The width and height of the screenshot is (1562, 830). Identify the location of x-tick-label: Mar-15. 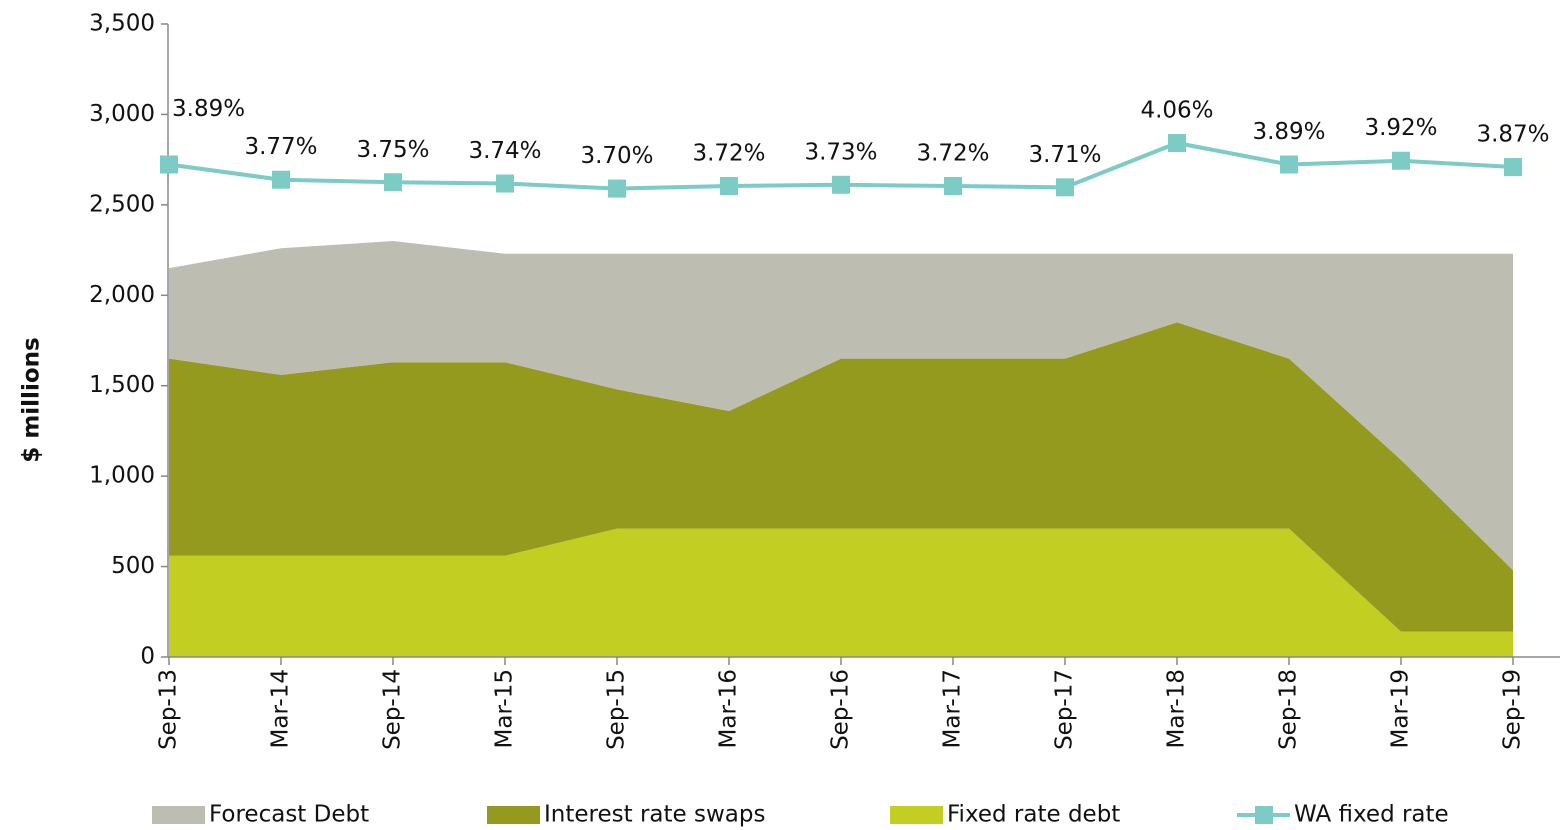
(505, 709).